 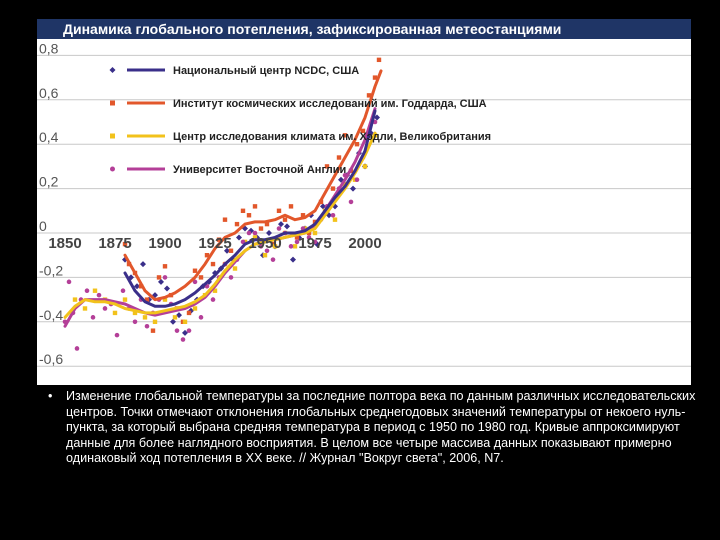 What do you see at coordinates (49, 48) in the screenshot?
I see `y-tick-label: 0,8` at bounding box center [49, 48].